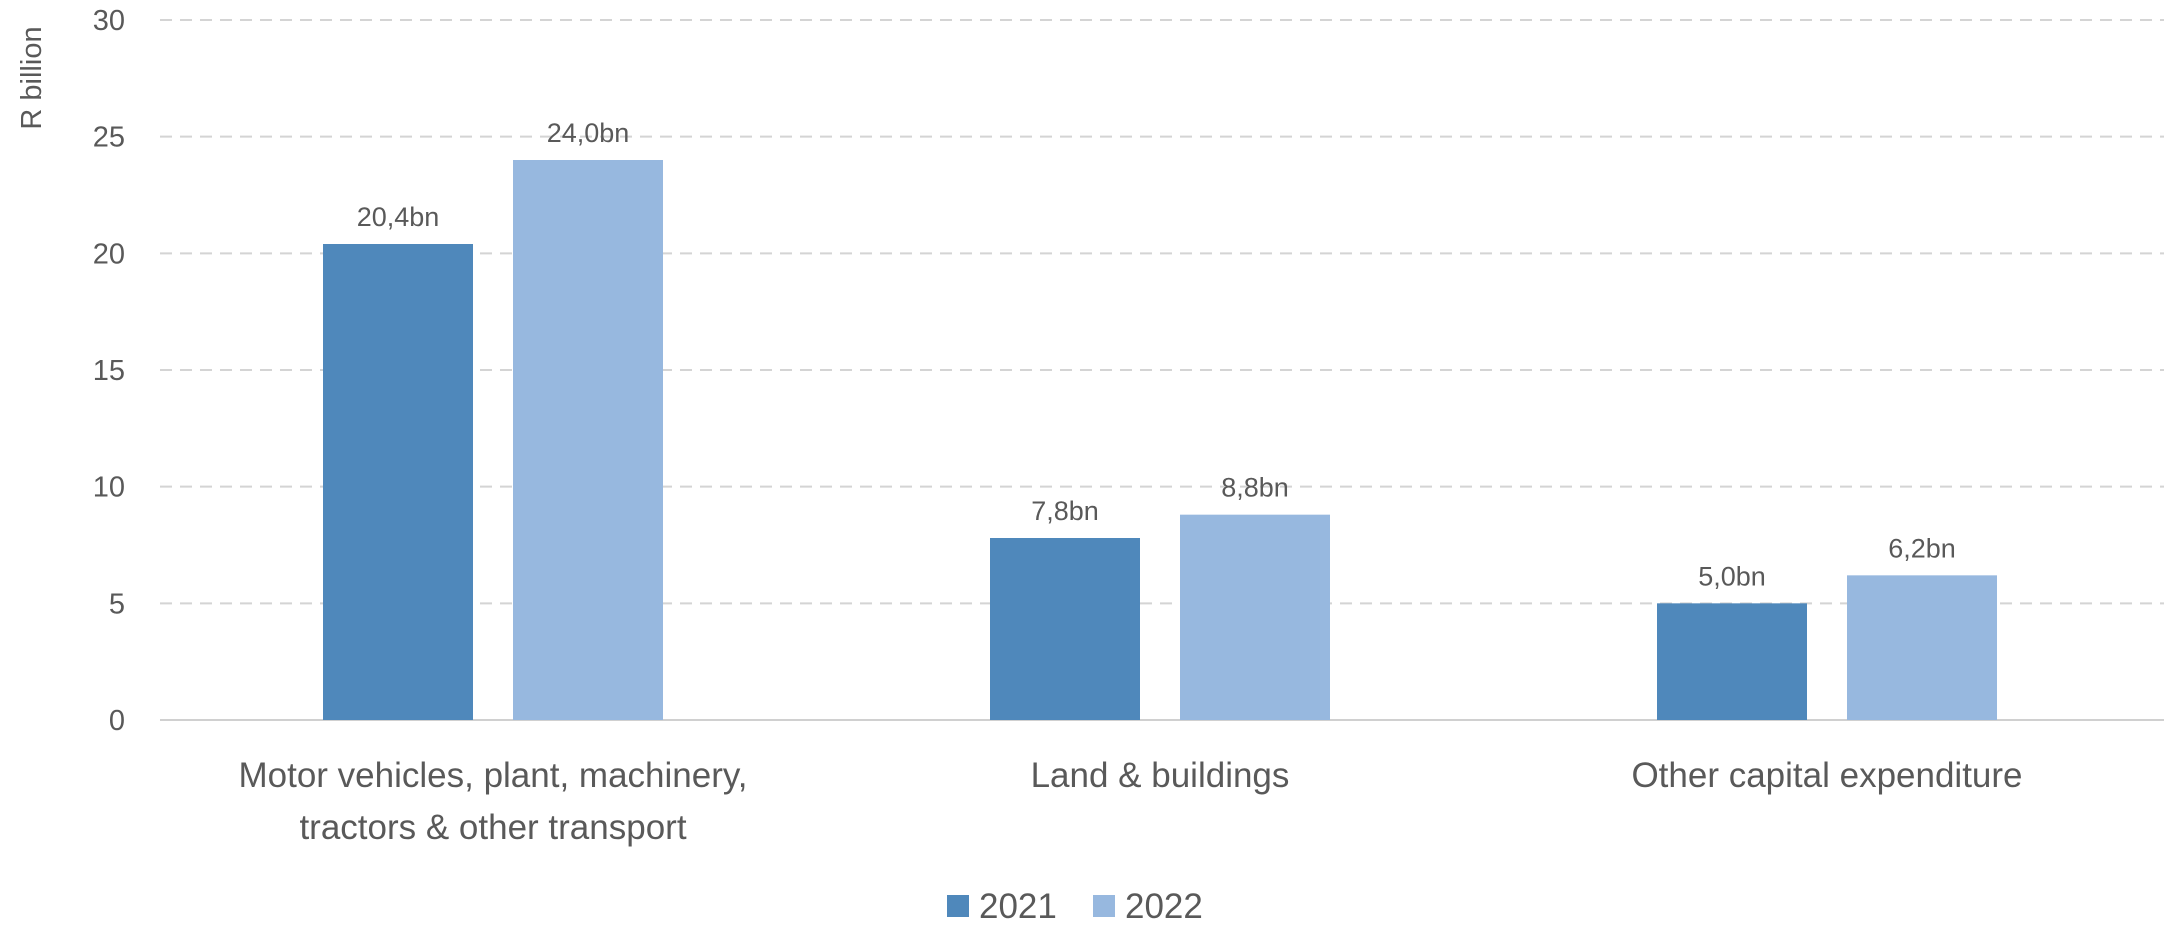 The width and height of the screenshot is (2164, 940). What do you see at coordinates (109, 254) in the screenshot?
I see `y-tick-label: 20` at bounding box center [109, 254].